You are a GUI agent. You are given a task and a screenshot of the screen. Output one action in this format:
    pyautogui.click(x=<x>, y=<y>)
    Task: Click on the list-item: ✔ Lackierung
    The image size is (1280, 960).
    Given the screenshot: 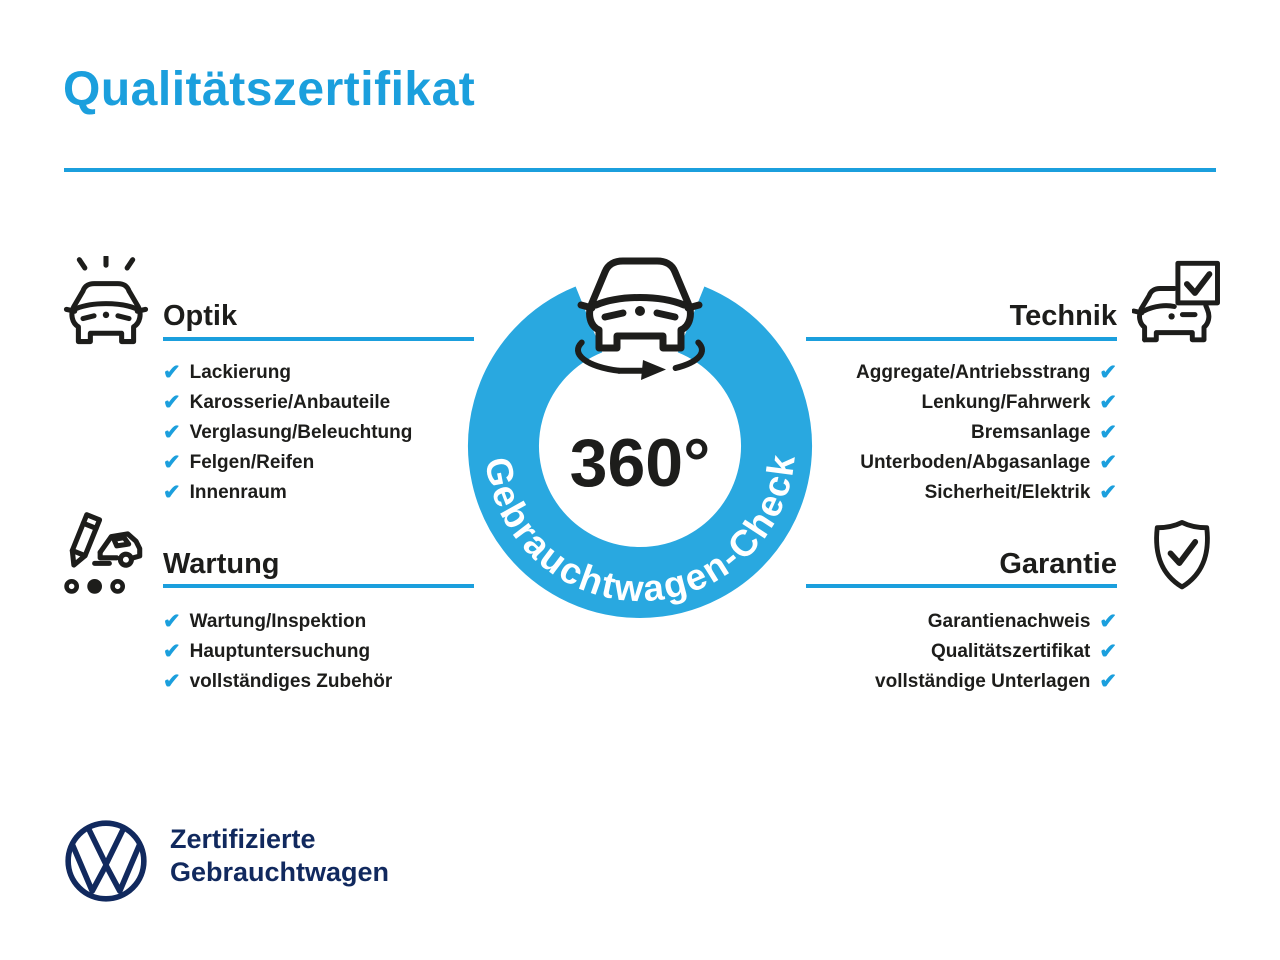 What is the action you would take?
    pyautogui.click(x=287, y=373)
    